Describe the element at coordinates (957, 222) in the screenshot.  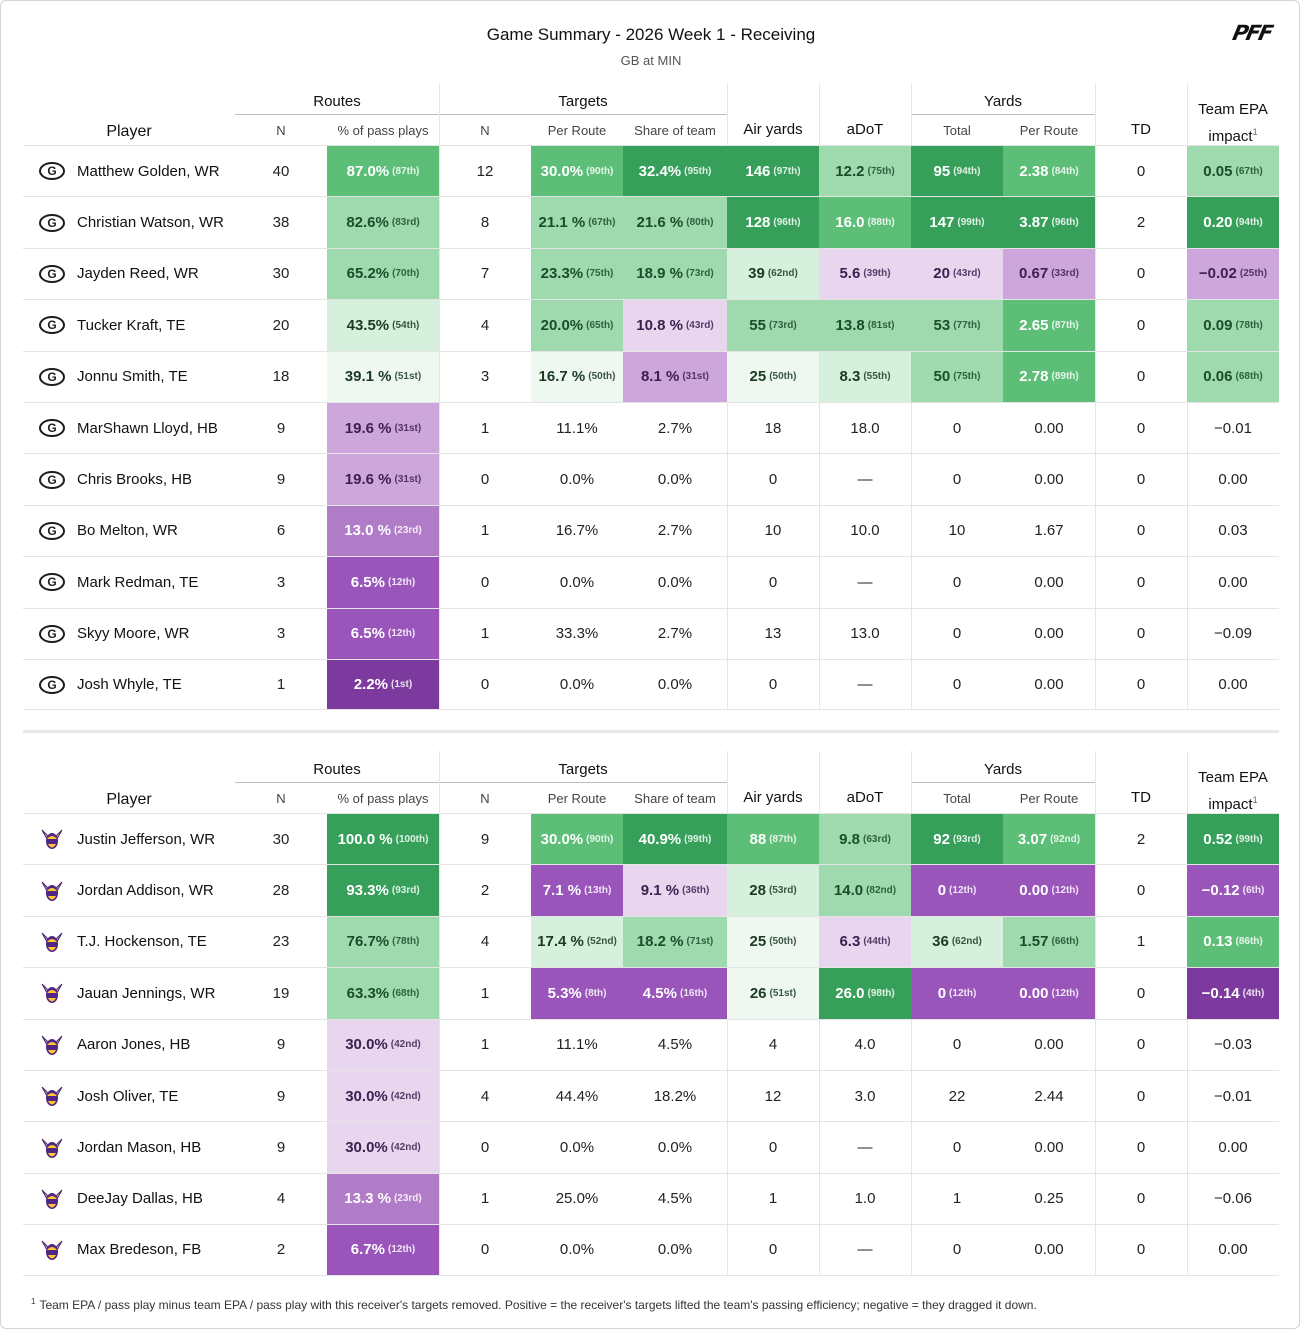
I see `cell-yds: 147 (99th)` at that location.